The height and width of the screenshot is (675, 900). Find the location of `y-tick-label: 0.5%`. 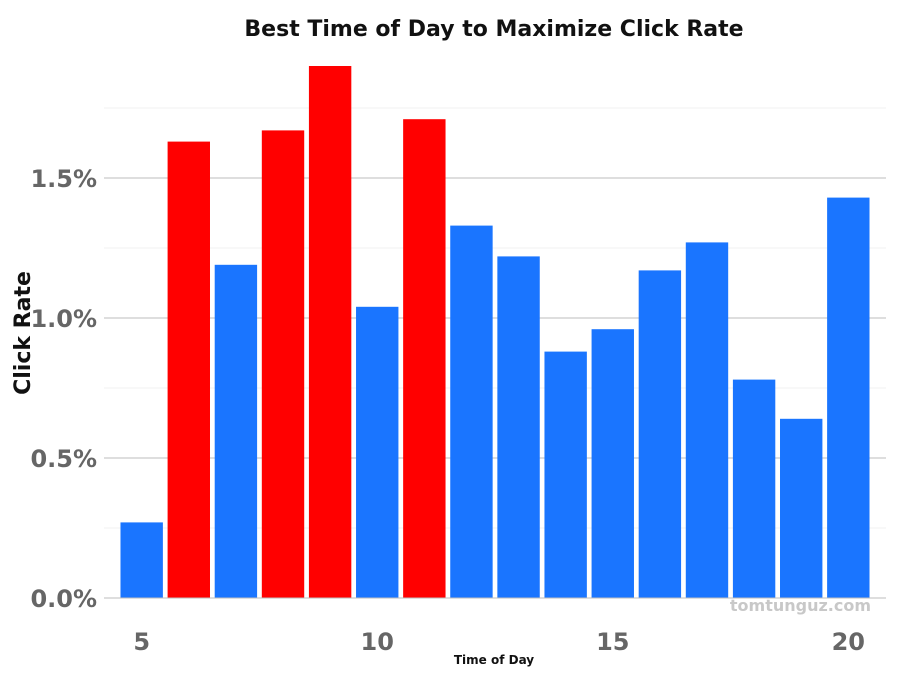

y-tick-label: 0.5% is located at coordinates (63, 459).